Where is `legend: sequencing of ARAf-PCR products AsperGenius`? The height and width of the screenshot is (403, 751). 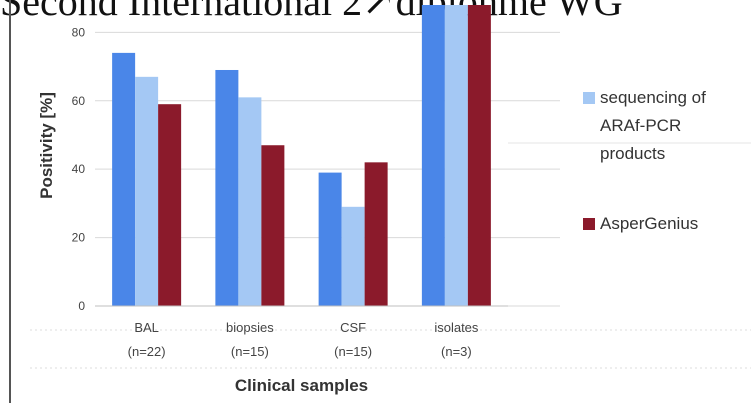
legend: sequencing of ARAf-PCR products AsperGenius is located at coordinates (644, 160).